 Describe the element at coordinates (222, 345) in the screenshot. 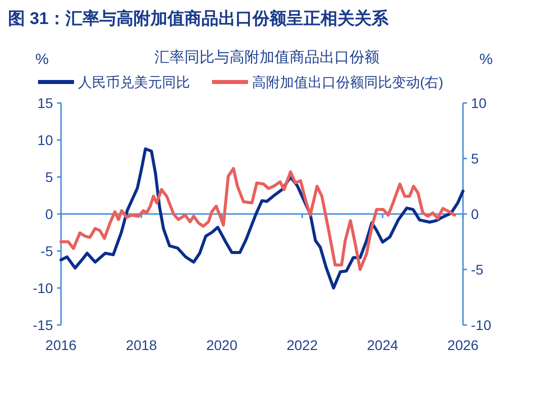

I see `x-tick-label: 2020` at that location.